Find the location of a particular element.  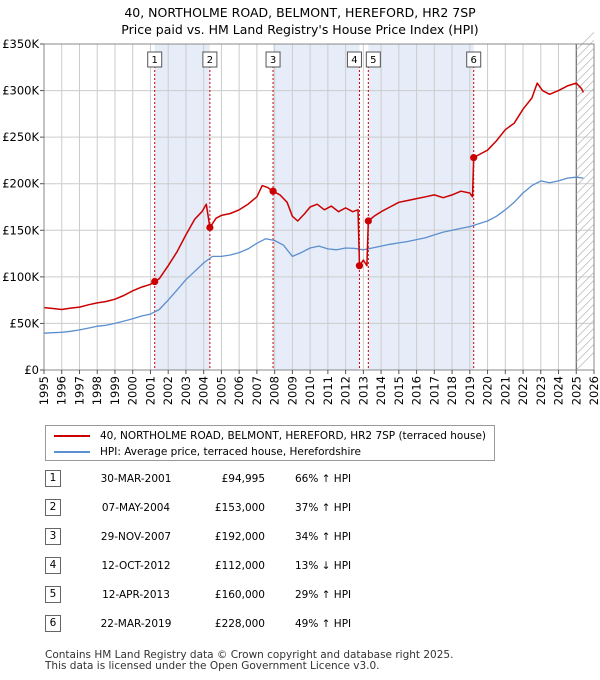

x-tick-label: 2012 is located at coordinates (346, 390).